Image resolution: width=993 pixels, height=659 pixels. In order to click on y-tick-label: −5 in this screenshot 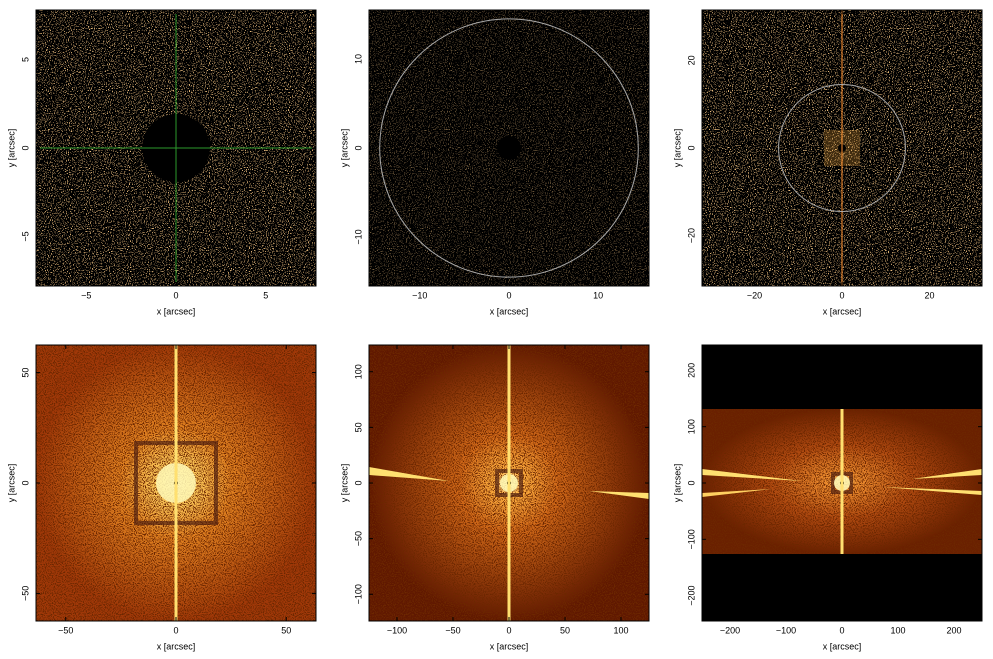, I will do `click(25, 236)`.